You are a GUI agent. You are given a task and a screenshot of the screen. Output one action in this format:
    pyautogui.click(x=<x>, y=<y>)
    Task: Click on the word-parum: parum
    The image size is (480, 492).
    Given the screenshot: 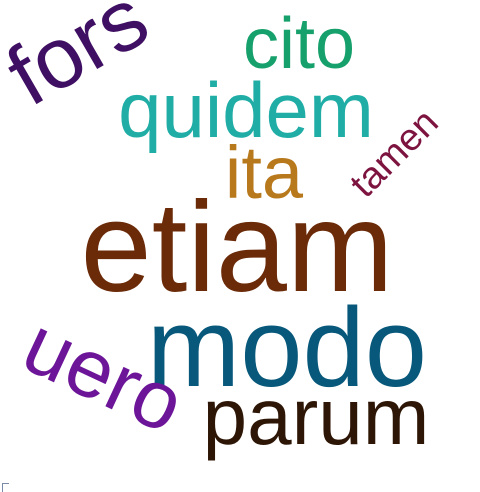 What is the action you would take?
    pyautogui.click(x=316, y=416)
    